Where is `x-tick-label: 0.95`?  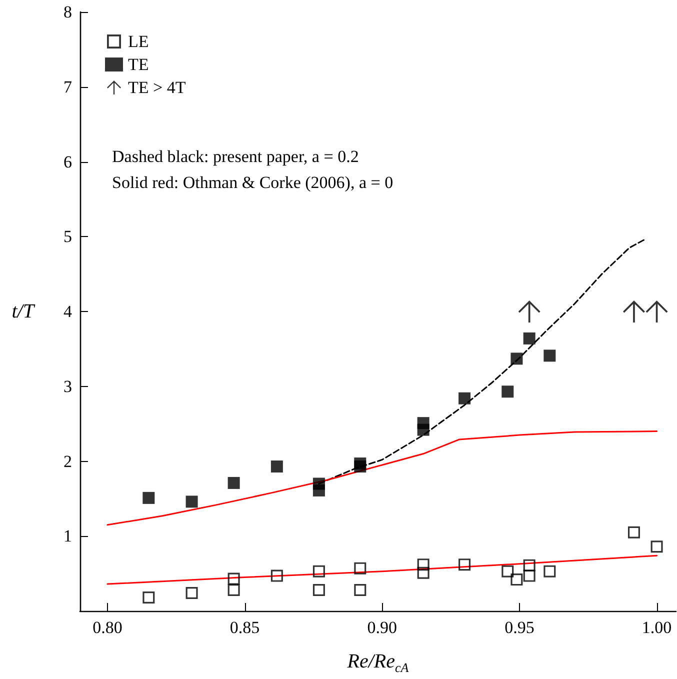 x-tick-label: 0.95 is located at coordinates (519, 627).